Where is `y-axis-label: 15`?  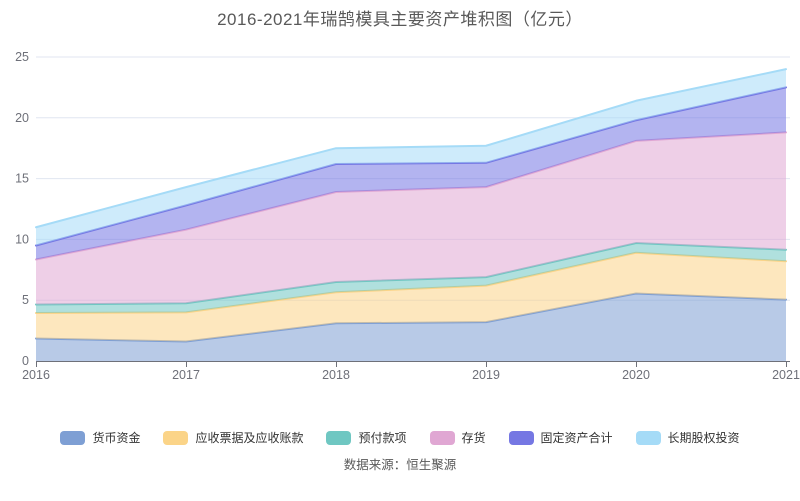 y-axis-label: 15 is located at coordinates (22, 179).